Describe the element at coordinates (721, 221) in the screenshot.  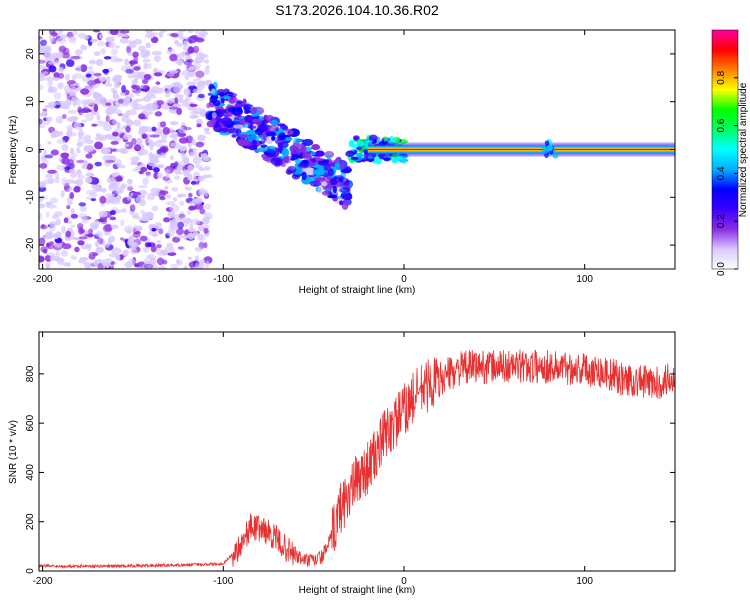
I see `colorbar-tick-label: 0.2` at that location.